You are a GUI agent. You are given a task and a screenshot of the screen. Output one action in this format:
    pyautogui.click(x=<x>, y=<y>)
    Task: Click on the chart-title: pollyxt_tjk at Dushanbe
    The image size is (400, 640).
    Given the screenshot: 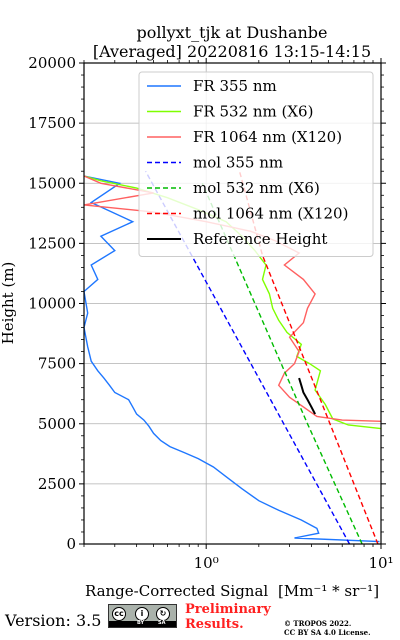 What is the action you would take?
    pyautogui.click(x=231, y=32)
    